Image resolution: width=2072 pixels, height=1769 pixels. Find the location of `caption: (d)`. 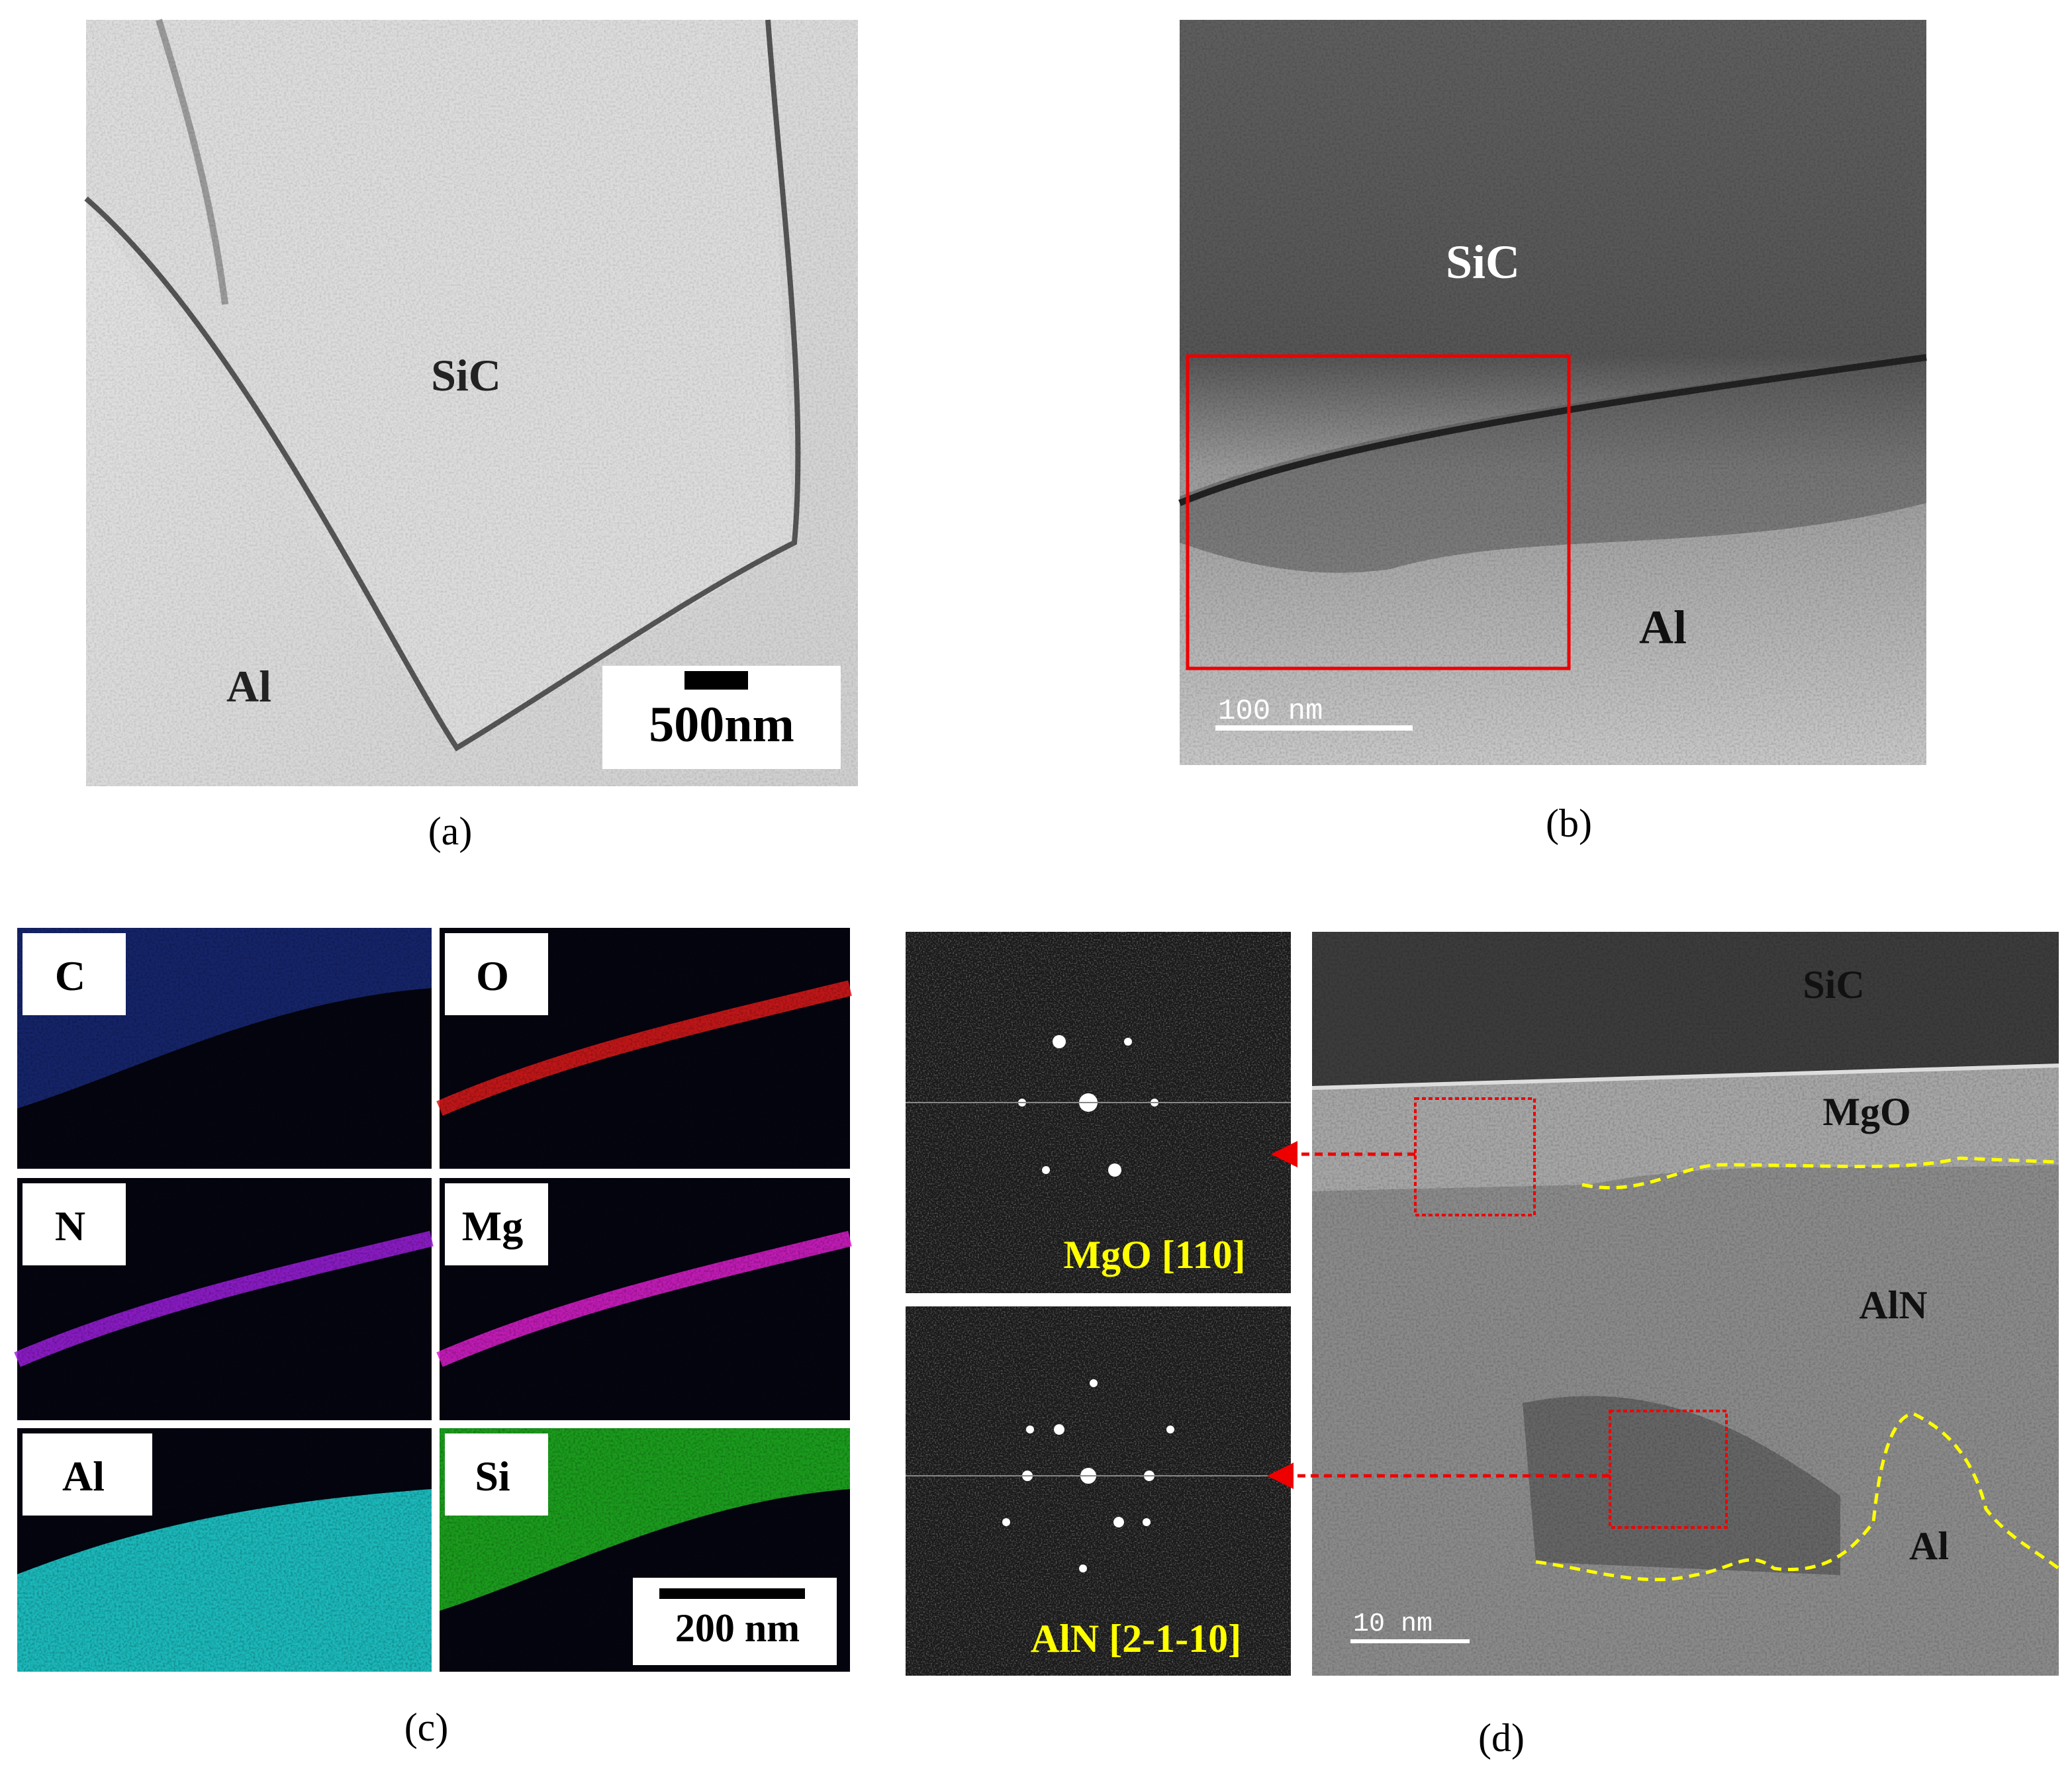

caption: (d) is located at coordinates (1501, 1738).